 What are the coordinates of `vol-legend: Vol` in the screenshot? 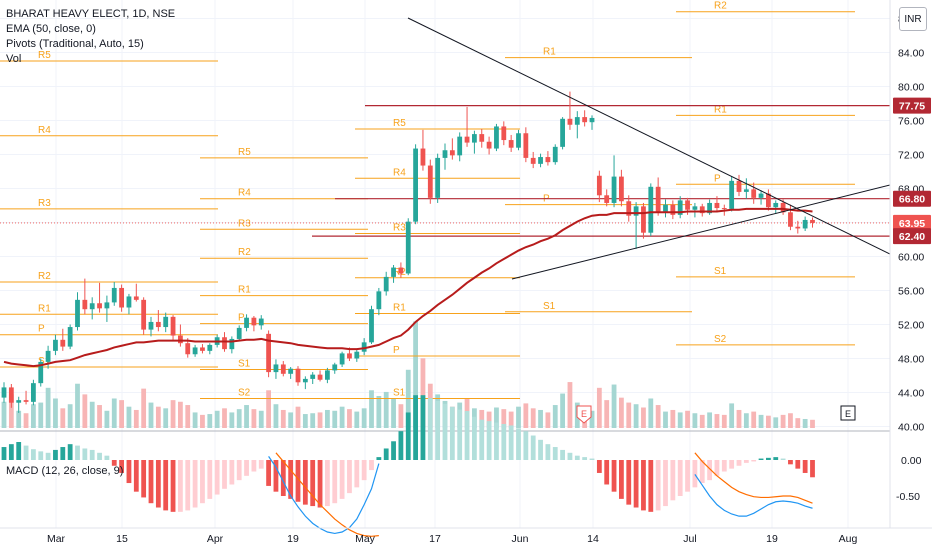 It's located at (14, 59).